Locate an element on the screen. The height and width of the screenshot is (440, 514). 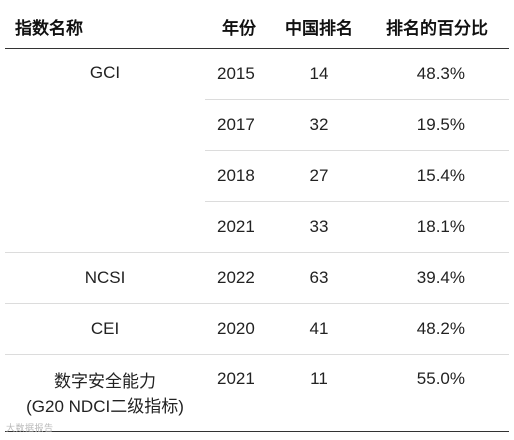
rank-cell: 11 is located at coordinates (319, 393).